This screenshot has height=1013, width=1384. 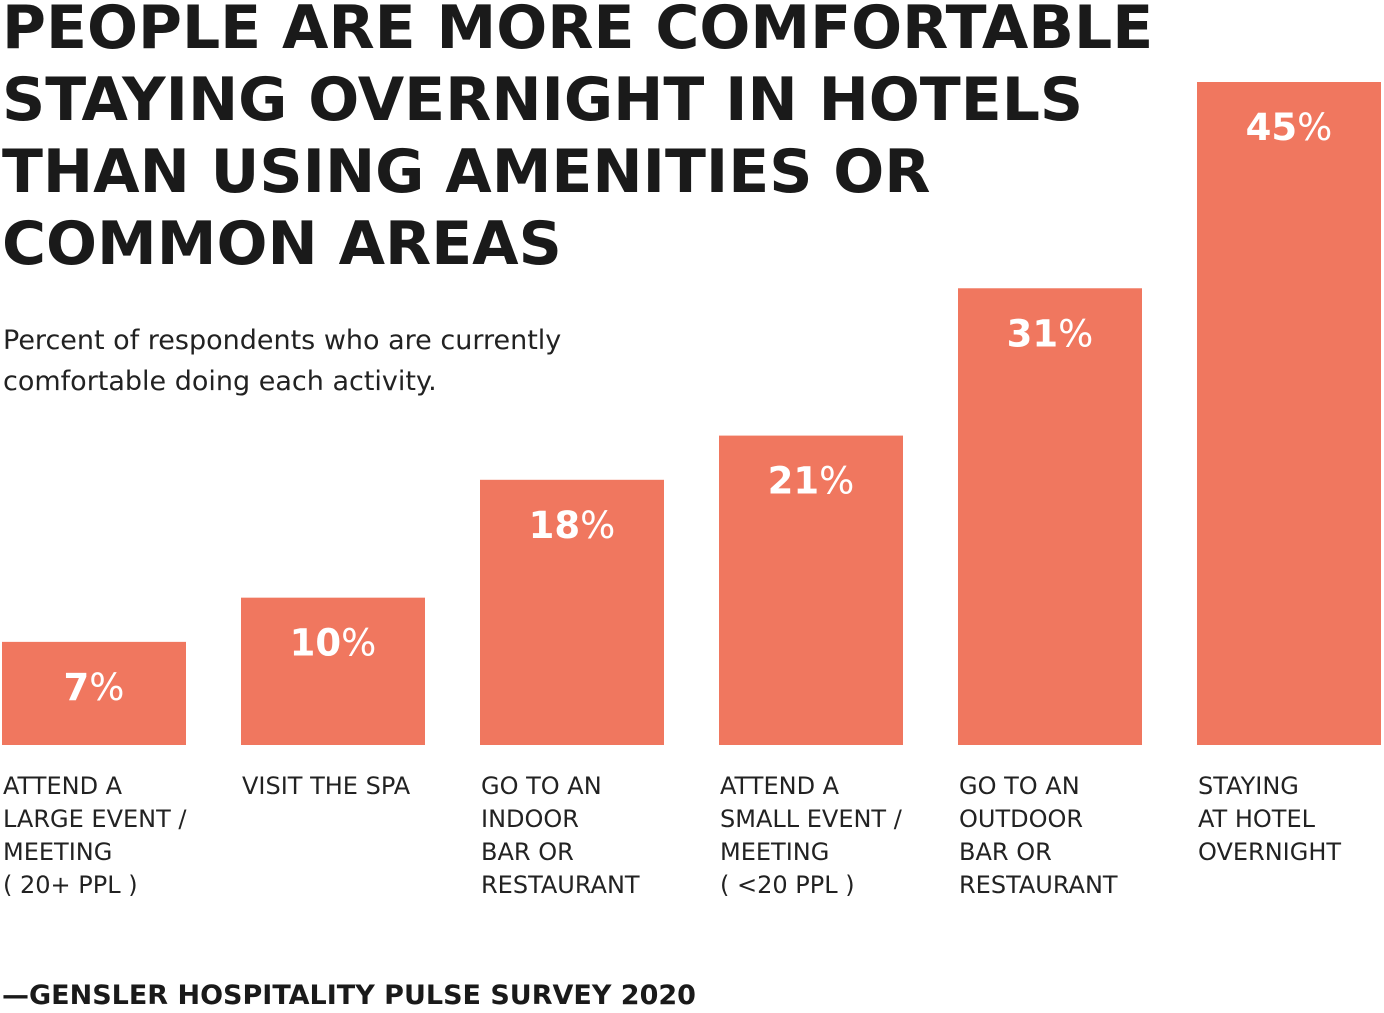 What do you see at coordinates (578, 31) in the screenshot?
I see `title-line: PEOPLE ARE MORE COMFORTABLE` at bounding box center [578, 31].